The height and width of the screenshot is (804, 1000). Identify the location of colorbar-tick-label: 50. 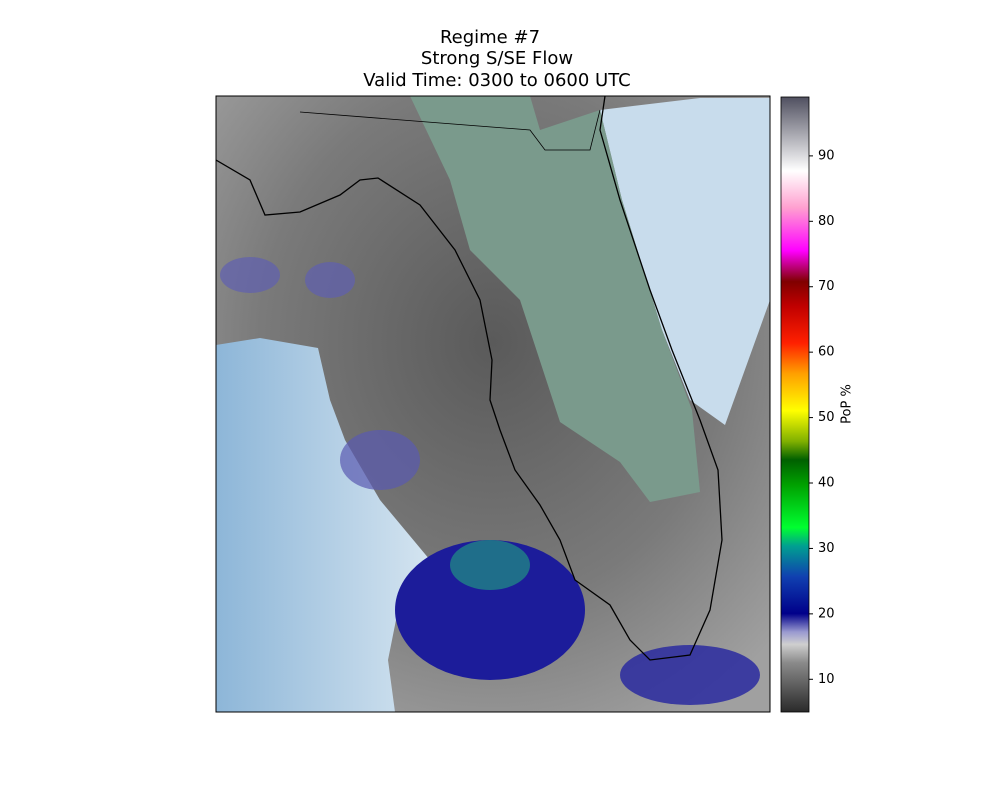
(826, 417).